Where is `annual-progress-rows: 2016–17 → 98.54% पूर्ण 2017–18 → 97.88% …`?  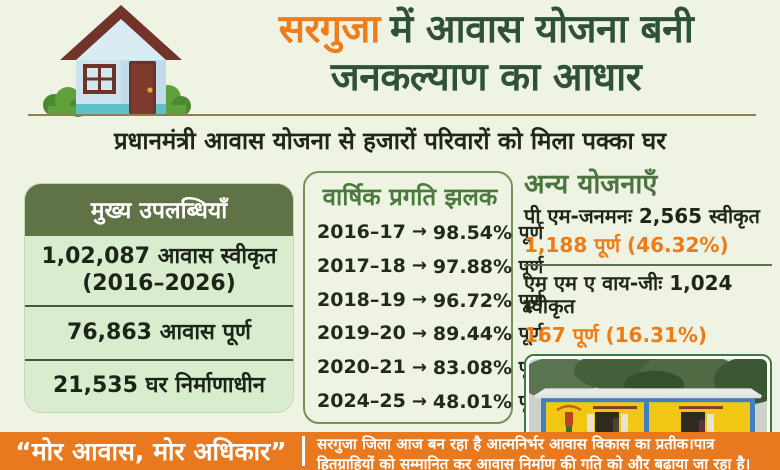
annual-progress-rows: 2016–17 → 98.54% पूर्ण 2017–18 → 97.88% … is located at coordinates (430, 316).